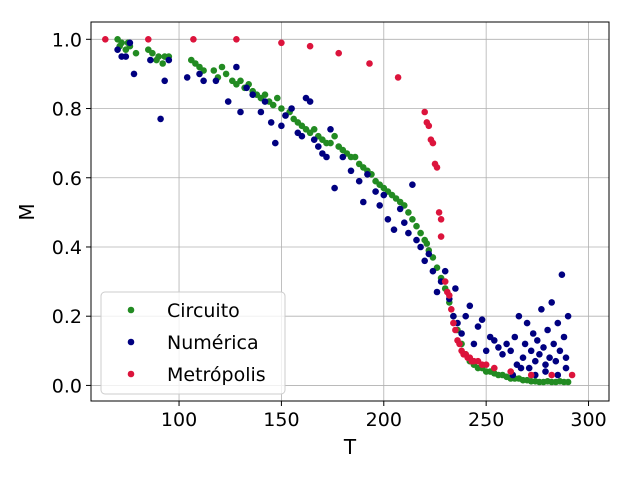  I want to click on x-tick-label: 150, so click(281, 420).